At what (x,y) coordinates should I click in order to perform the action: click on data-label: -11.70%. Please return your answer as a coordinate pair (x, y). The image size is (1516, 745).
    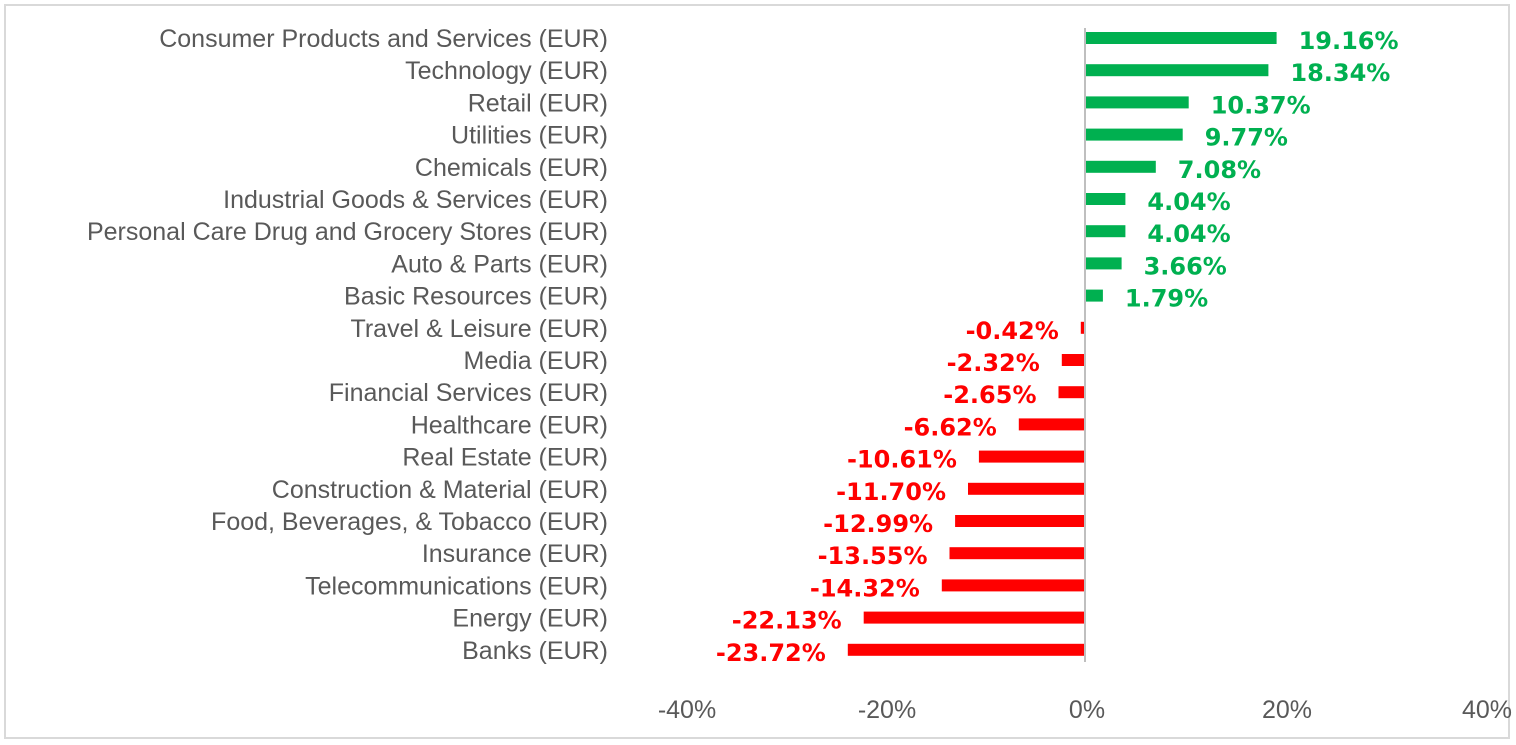
    Looking at the image, I should click on (891, 492).